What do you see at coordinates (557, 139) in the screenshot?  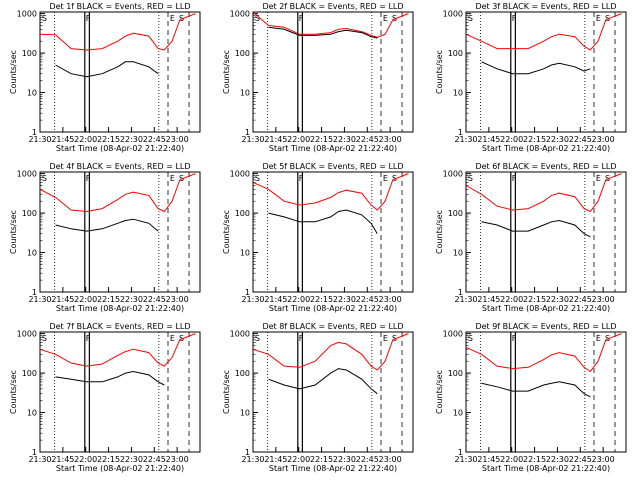 I see `x-tick-label-3: 22:30` at bounding box center [557, 139].